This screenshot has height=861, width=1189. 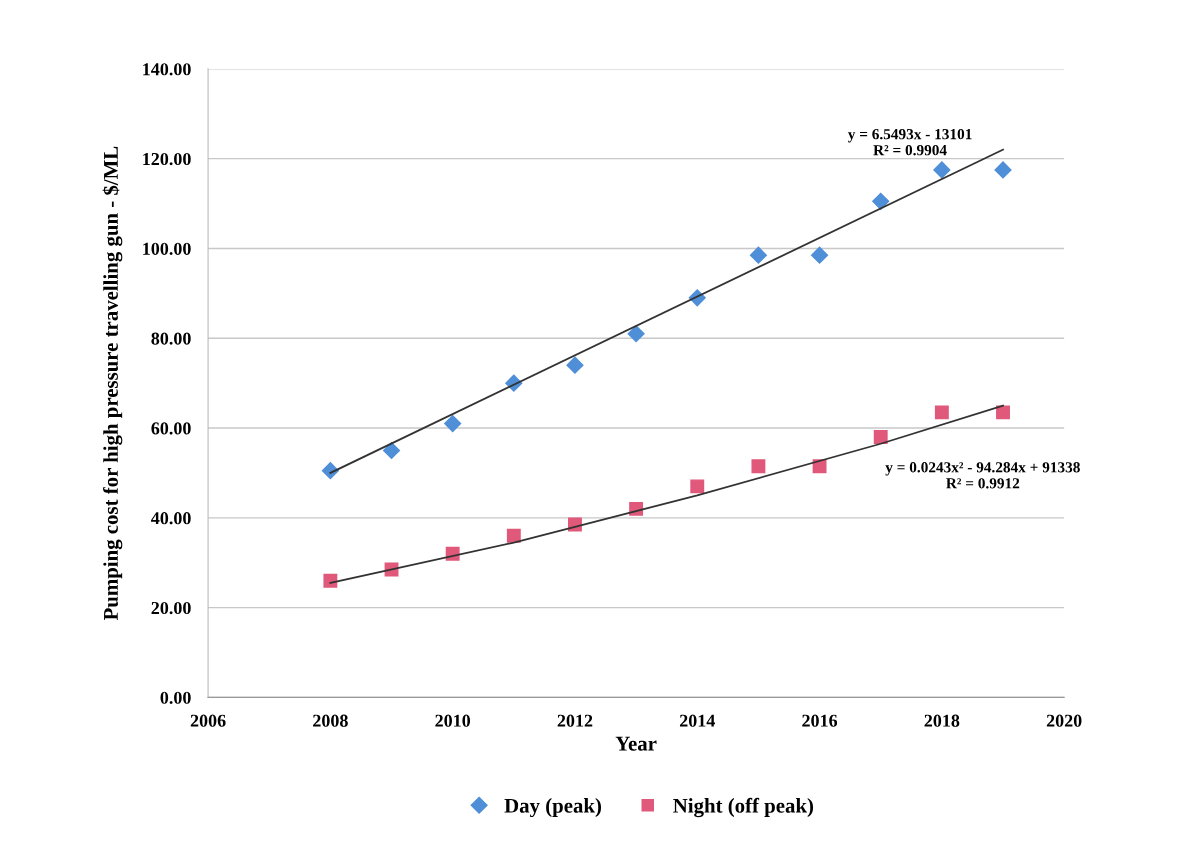 What do you see at coordinates (743, 807) in the screenshot?
I see `legend-label: Night (off peak)` at bounding box center [743, 807].